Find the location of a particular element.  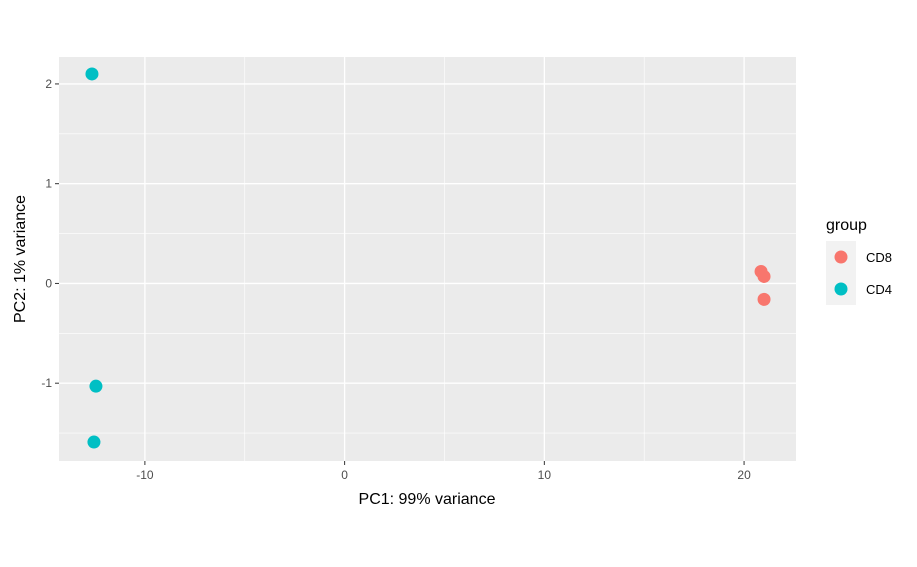

y-axis-title: PC2: 1% variance is located at coordinates (20, 259).